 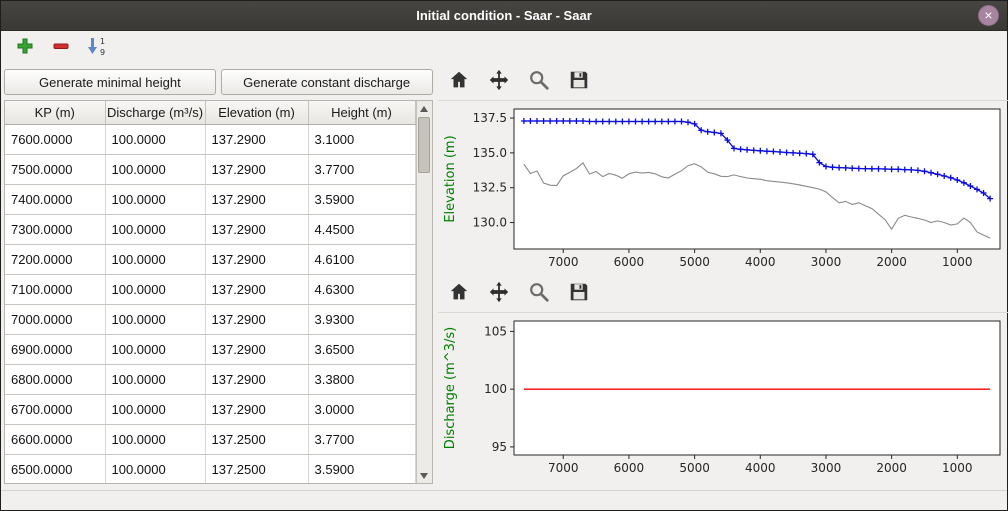 I want to click on table-row: 6600.0000 100.0000 137.2500 3.7700, so click(x=210, y=439).